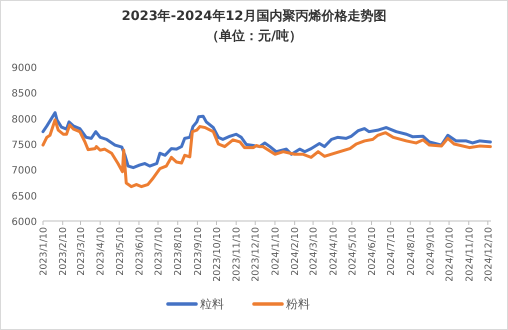  I want to click on y-tick-label: 9000, so click(24, 68).